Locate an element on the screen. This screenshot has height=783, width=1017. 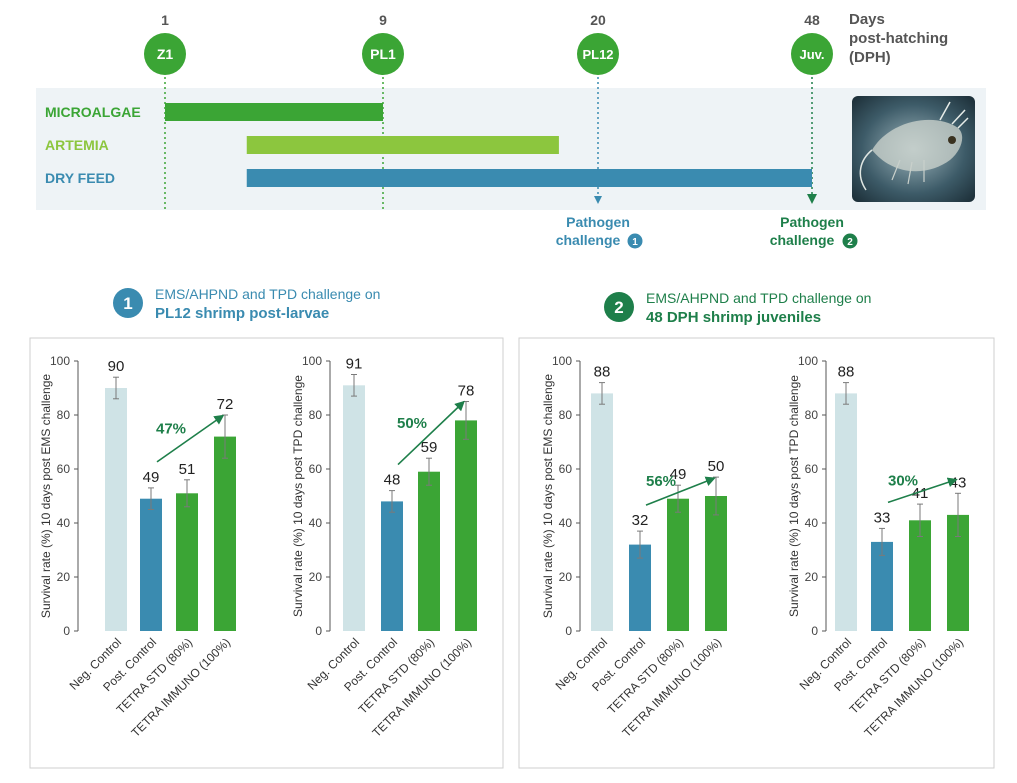
dph-label-line2: post-hatching is located at coordinates (898, 38).